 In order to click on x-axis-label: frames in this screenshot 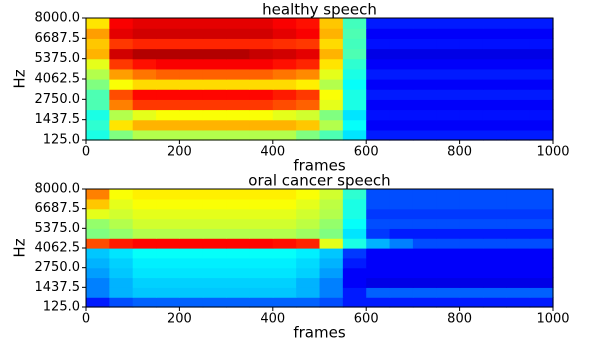, I will do `click(319, 166)`.